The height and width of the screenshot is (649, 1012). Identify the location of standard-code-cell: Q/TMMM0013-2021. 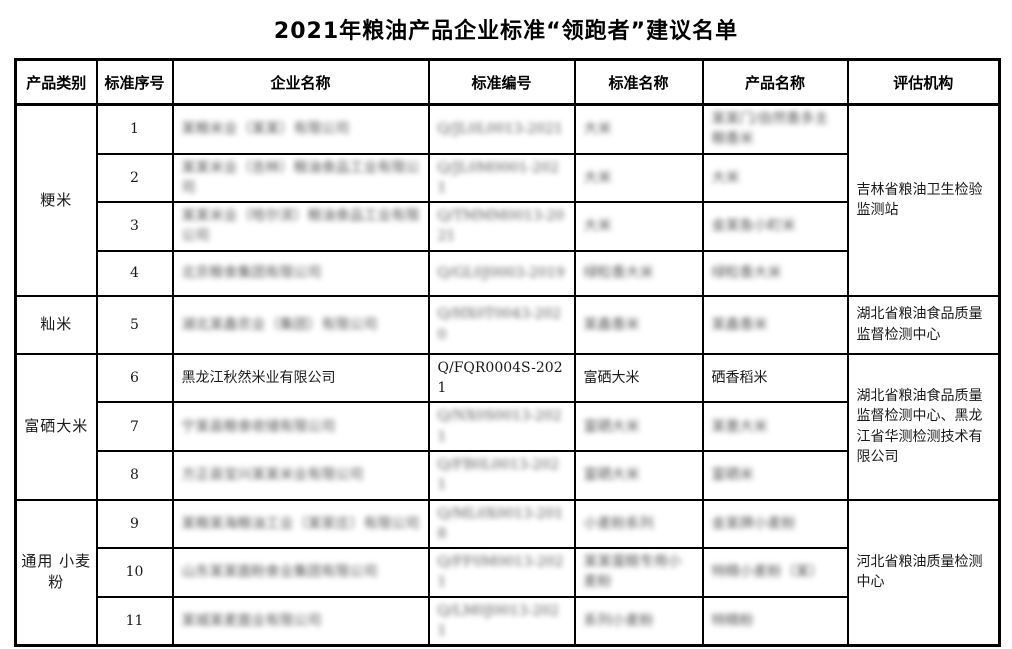
(501, 226).